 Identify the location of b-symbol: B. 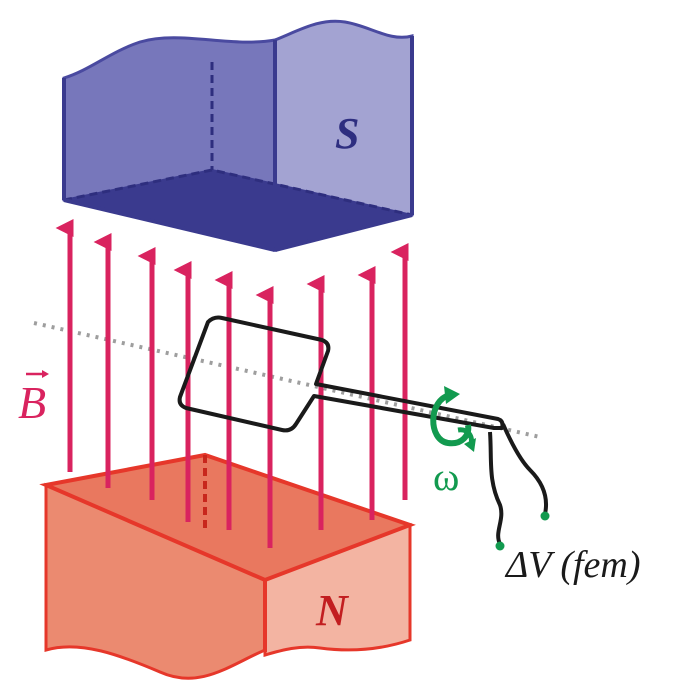
(32, 402).